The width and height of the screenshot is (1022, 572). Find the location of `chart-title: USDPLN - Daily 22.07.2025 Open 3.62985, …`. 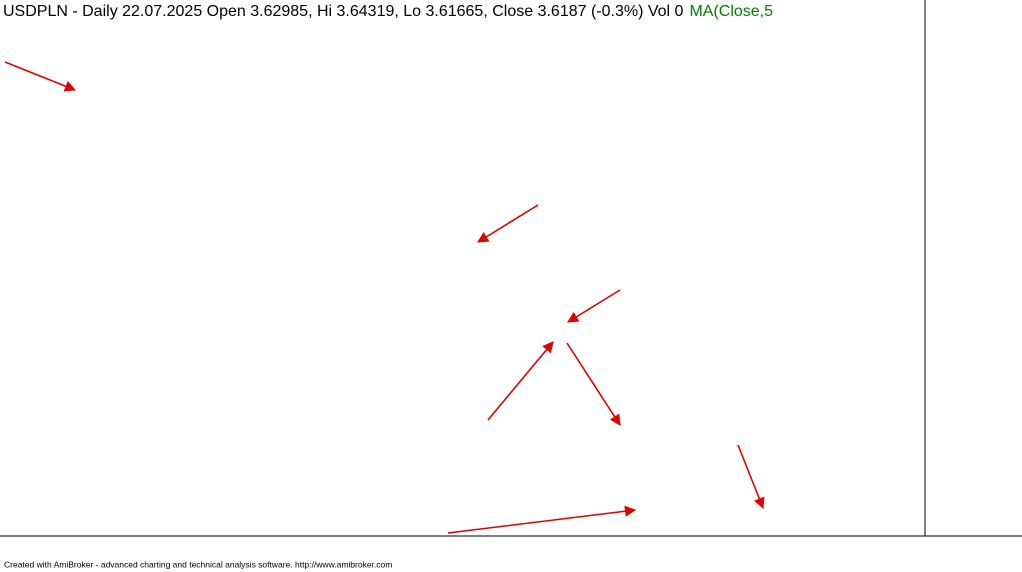

chart-title: USDPLN - Daily 22.07.2025 Open 3.62985, … is located at coordinates (388, 11).